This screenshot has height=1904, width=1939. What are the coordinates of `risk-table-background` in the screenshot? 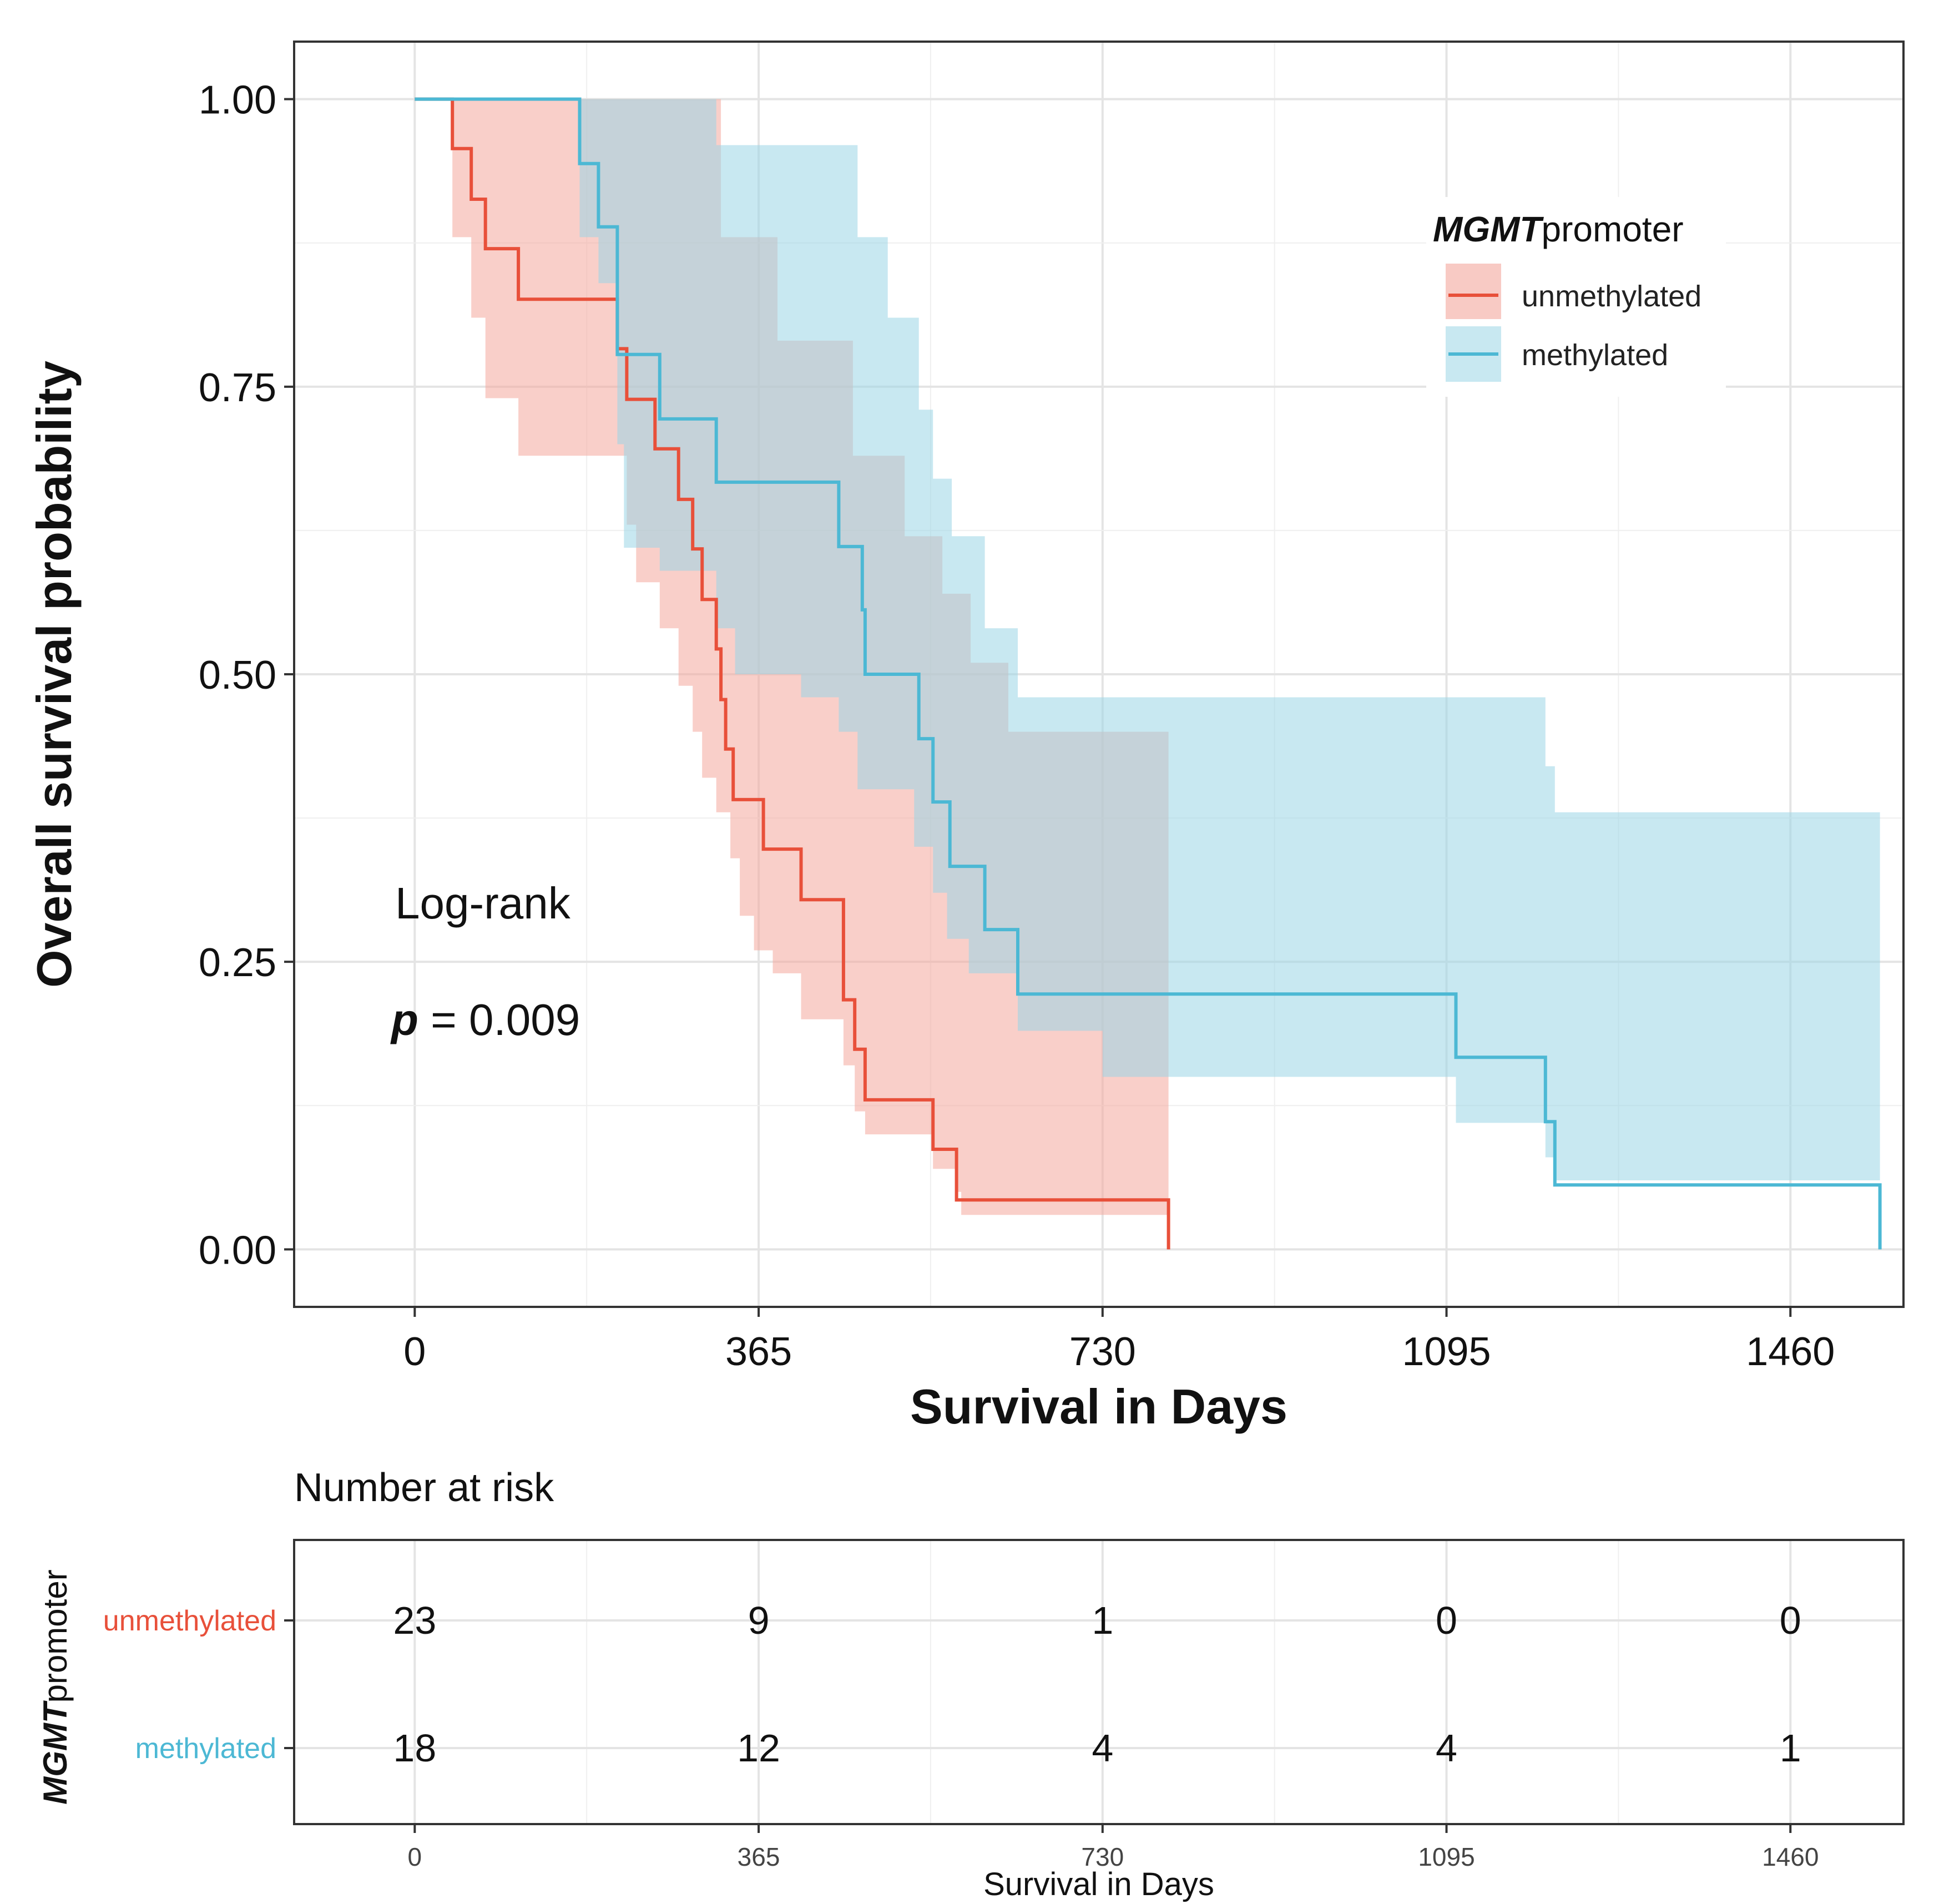 It's located at (1098, 1682).